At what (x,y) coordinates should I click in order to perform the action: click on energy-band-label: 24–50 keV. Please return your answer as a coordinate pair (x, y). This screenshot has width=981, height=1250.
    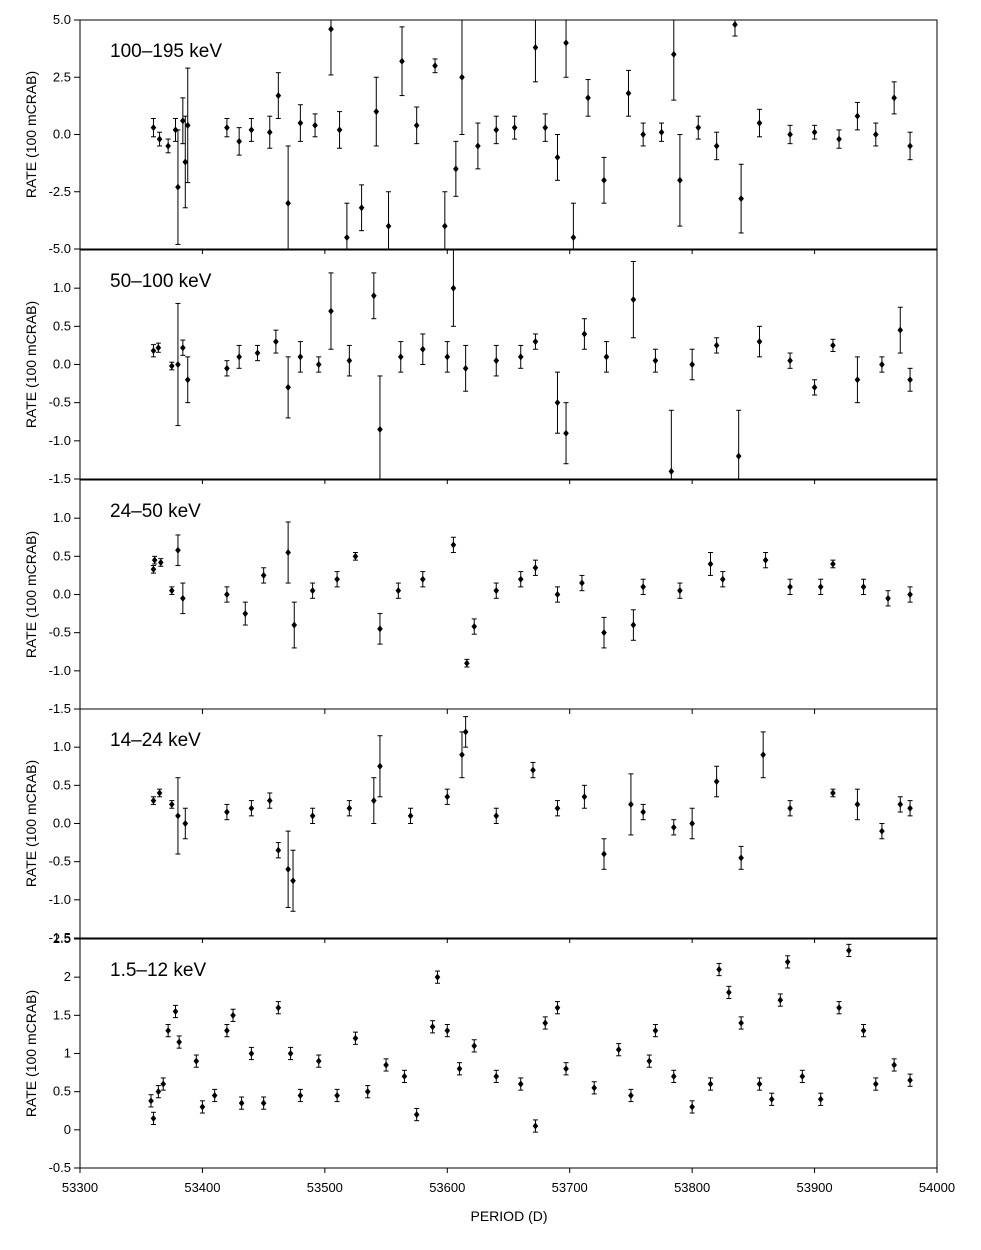
    Looking at the image, I should click on (155, 511).